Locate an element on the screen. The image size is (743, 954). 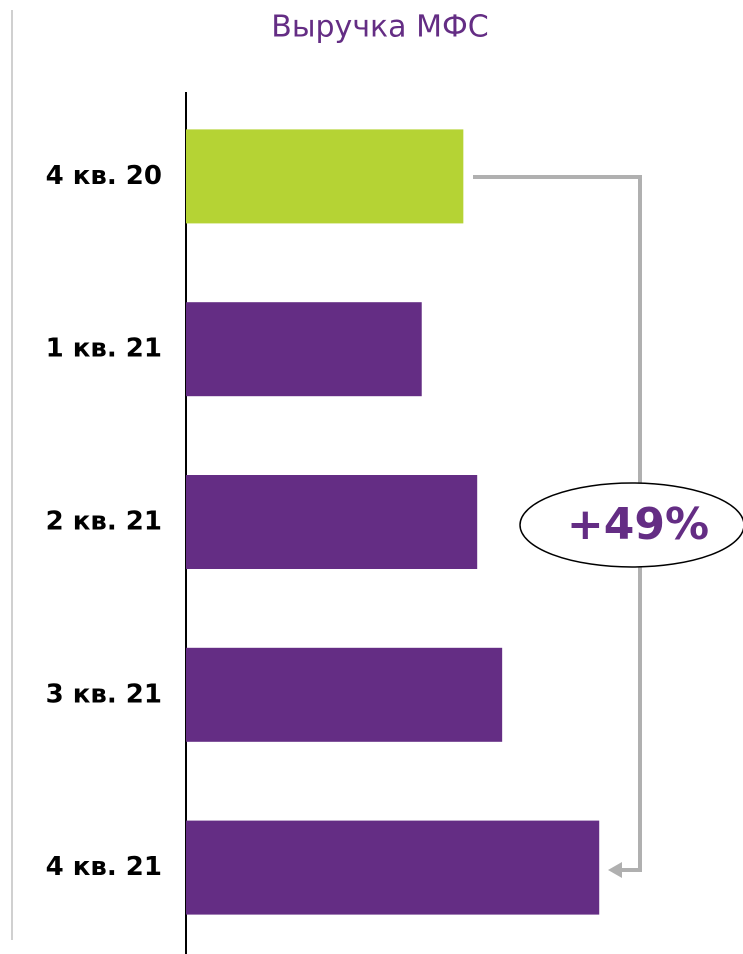
y-tick-label: 2 кв. 21 is located at coordinates (104, 522).